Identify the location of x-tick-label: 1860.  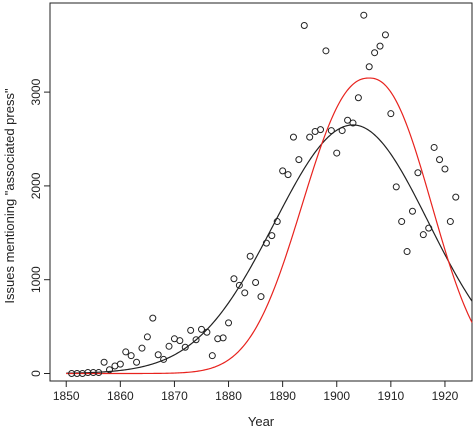
(120, 396).